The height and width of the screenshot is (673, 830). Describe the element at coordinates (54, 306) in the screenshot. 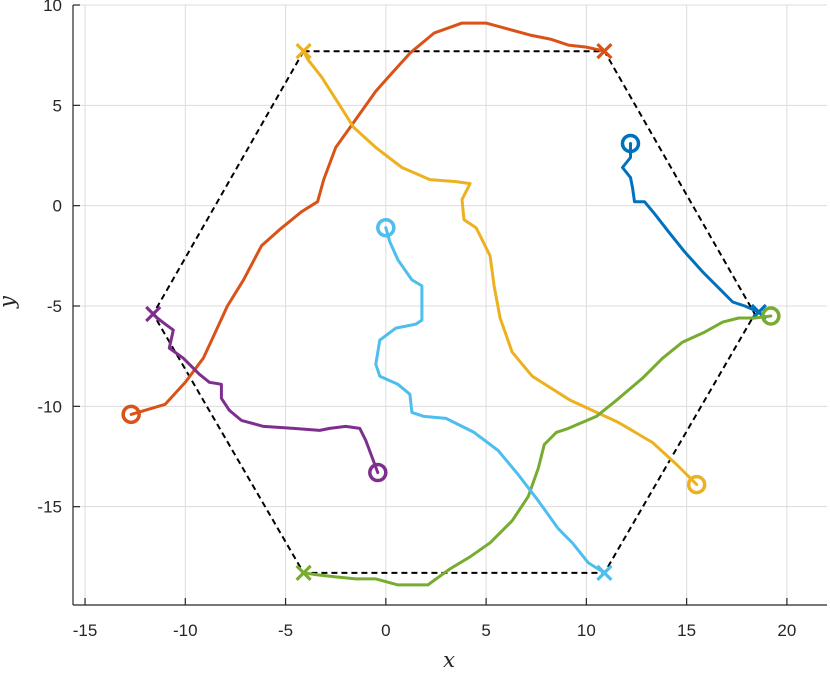

I see `y-tick-label-2: -5` at that location.